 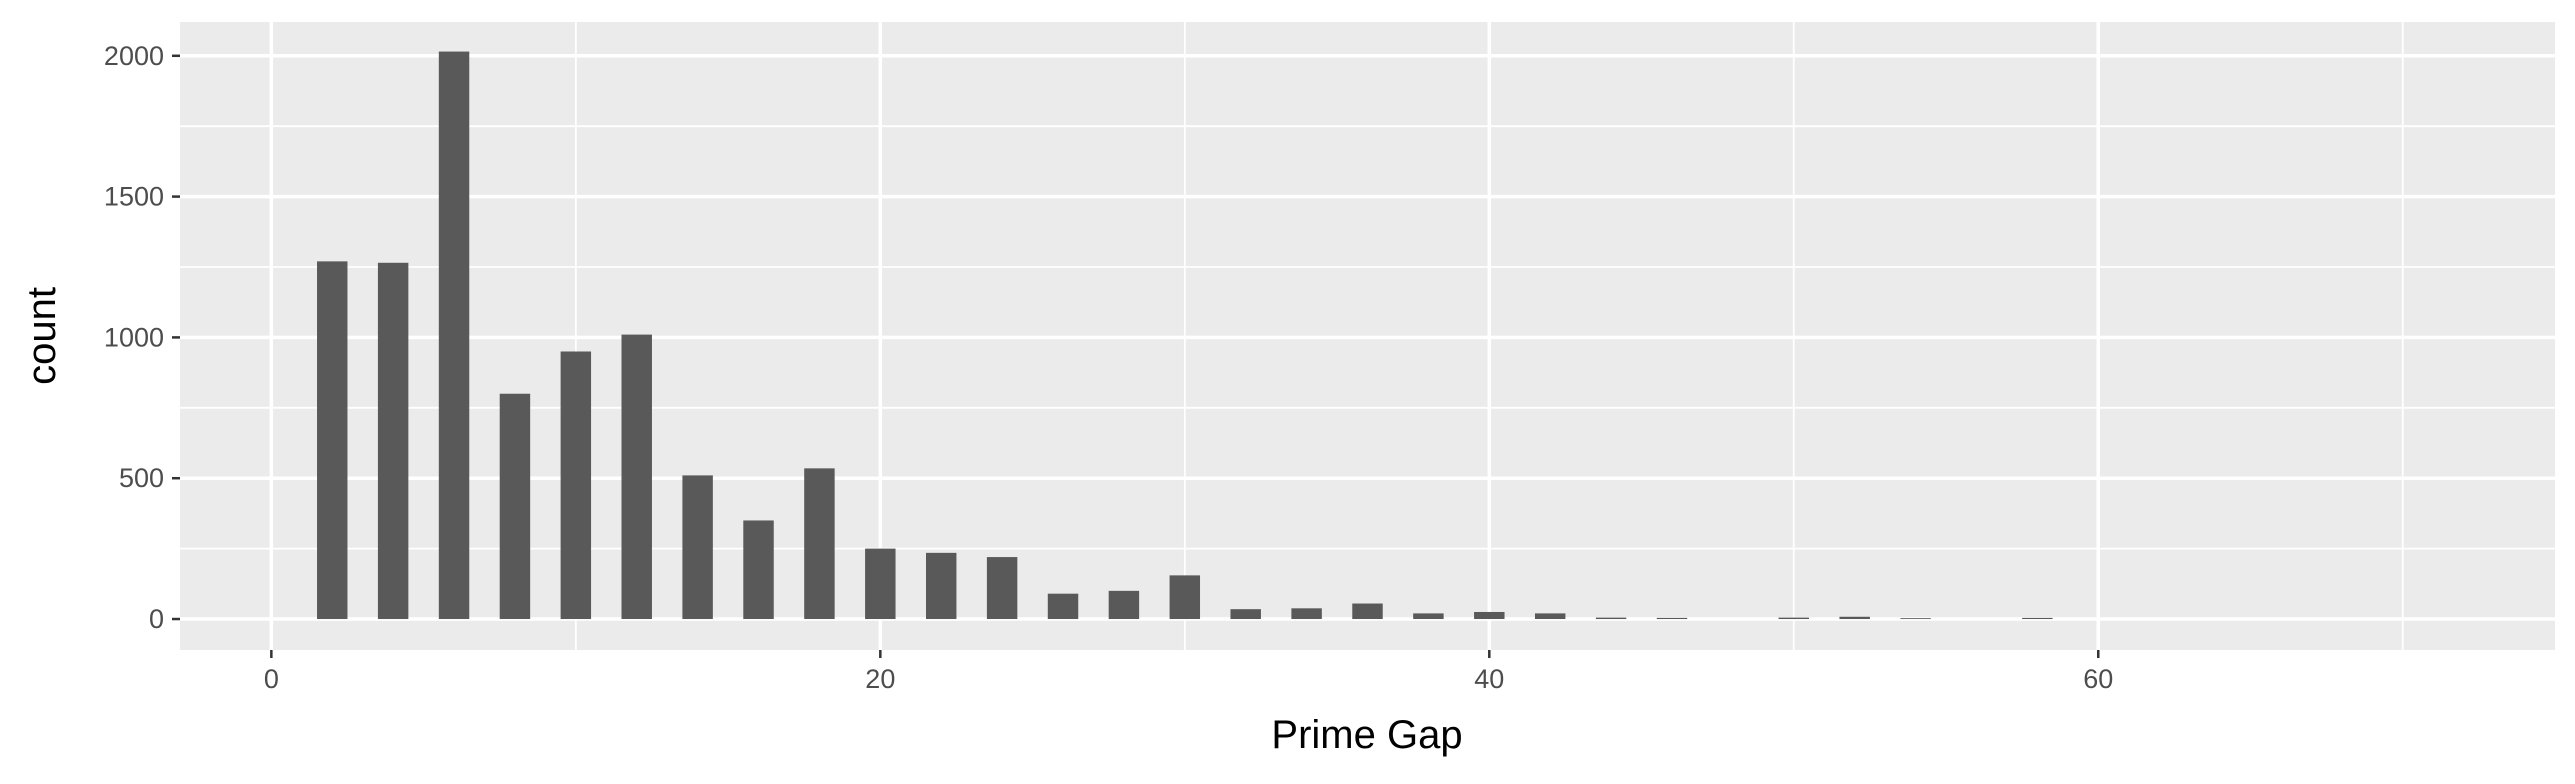 I want to click on y-tick-label: 1500, so click(x=134, y=197).